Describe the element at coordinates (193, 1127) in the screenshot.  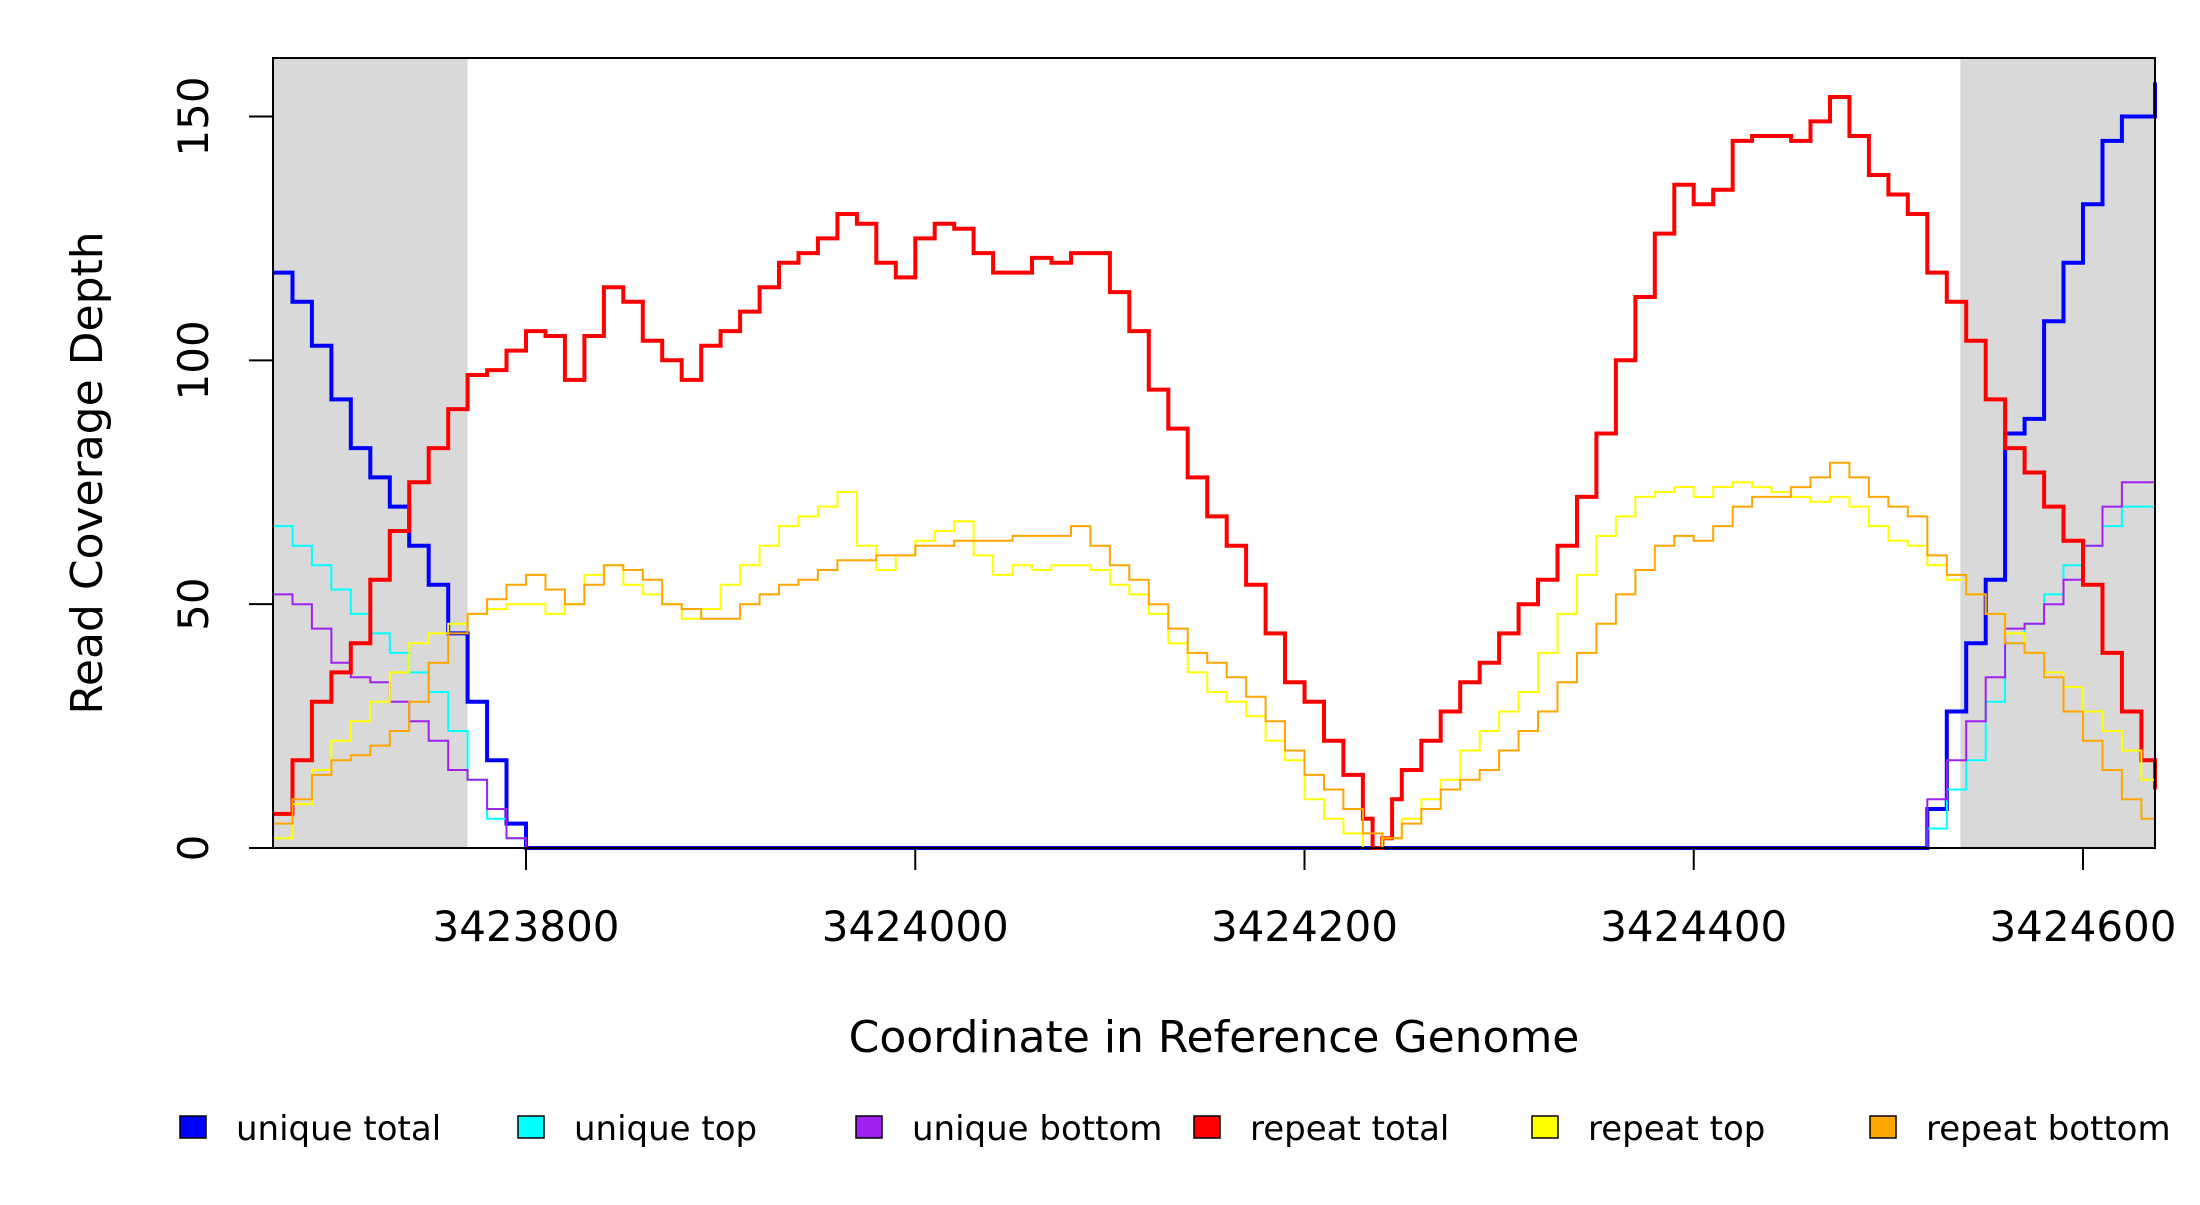
I see `legend-swatch-unique-total` at that location.